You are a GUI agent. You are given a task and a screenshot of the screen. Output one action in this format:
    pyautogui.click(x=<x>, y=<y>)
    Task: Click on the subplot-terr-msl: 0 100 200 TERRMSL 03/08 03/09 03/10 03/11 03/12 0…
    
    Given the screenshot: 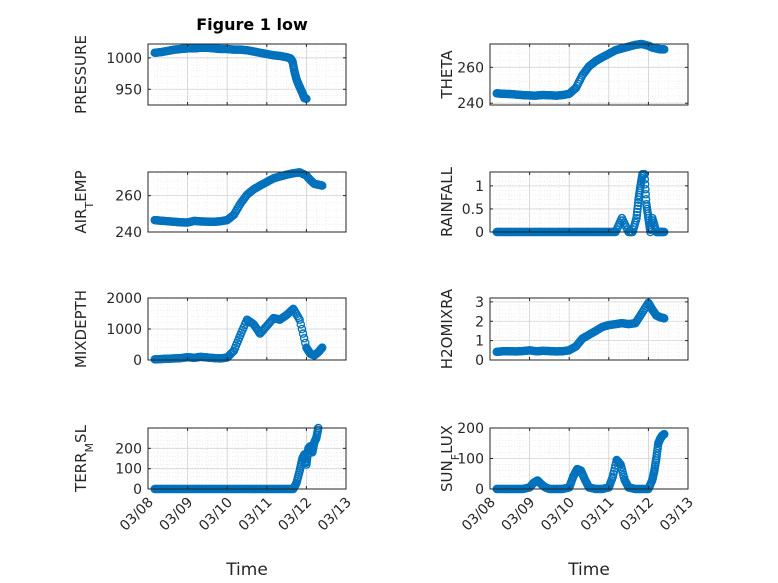 What is the action you would take?
    pyautogui.click(x=213, y=501)
    